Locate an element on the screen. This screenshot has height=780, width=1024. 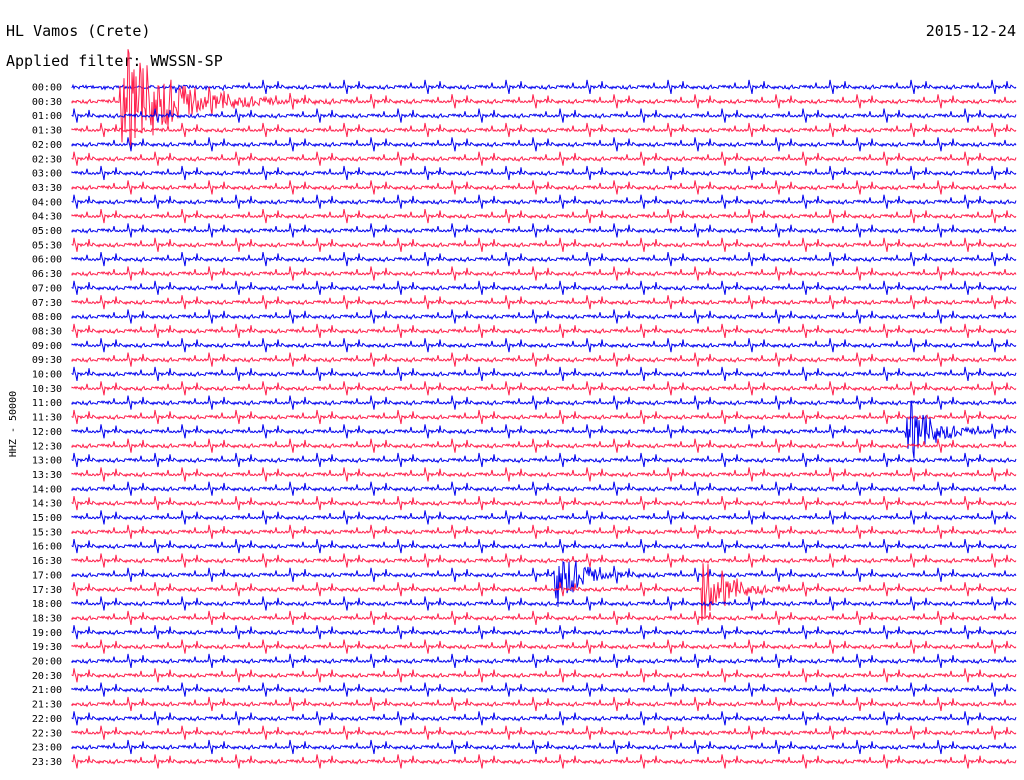
row-time-label: 17:00 is located at coordinates (47, 575).